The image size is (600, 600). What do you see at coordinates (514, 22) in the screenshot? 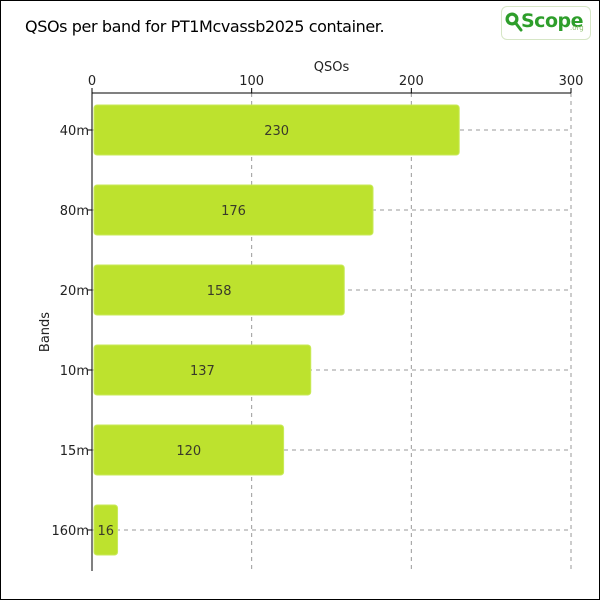
I see `magnifier-q-icon` at bounding box center [514, 22].